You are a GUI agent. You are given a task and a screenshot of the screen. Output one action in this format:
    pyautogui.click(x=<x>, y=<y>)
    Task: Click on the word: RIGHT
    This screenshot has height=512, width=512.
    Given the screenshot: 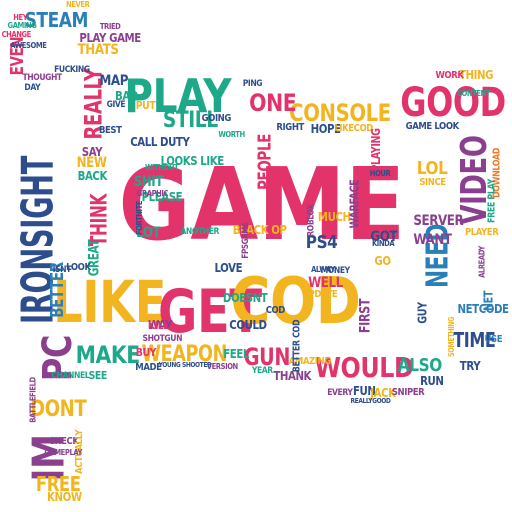 What is the action you would take?
    pyautogui.click(x=290, y=127)
    